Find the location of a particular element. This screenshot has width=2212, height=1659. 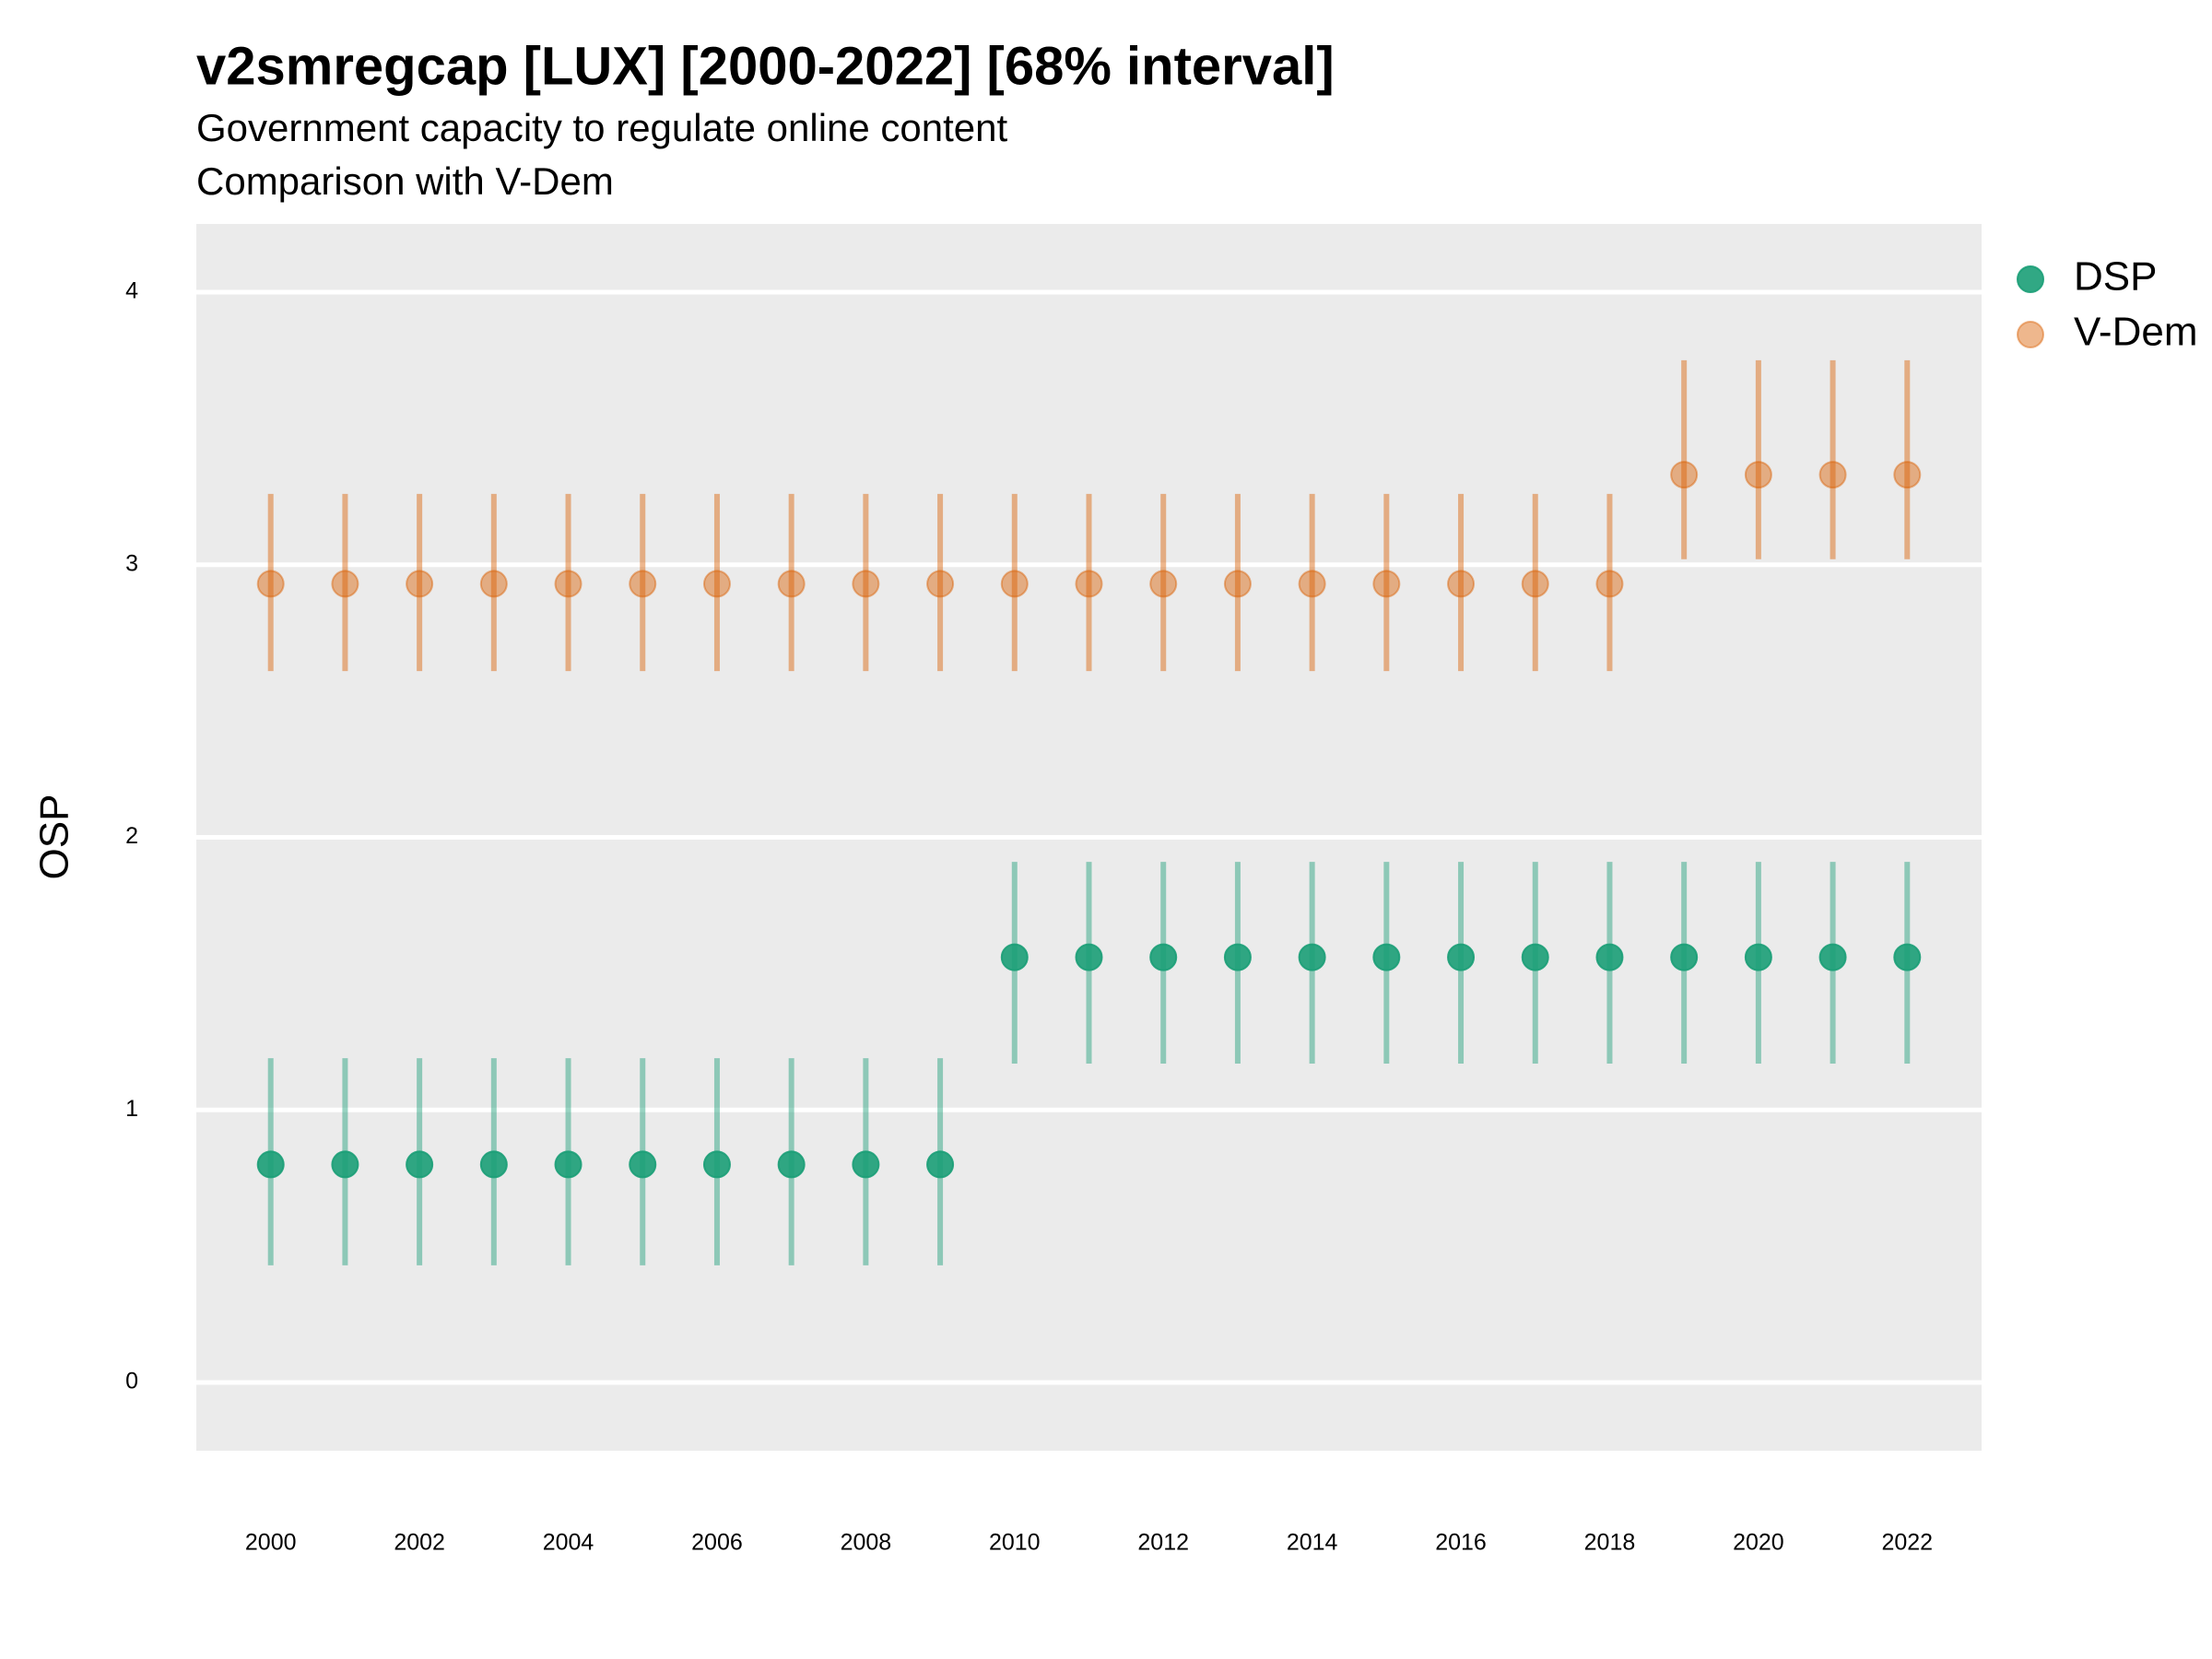

x-tick-label: 2018 is located at coordinates (1610, 1543).